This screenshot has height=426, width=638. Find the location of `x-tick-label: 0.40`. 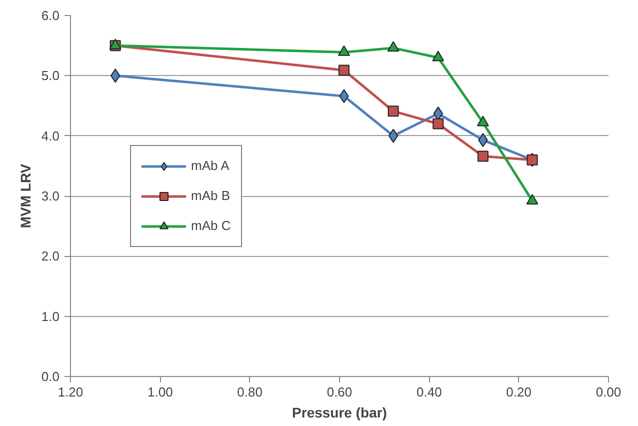

x-tick-label: 0.40 is located at coordinates (429, 392).